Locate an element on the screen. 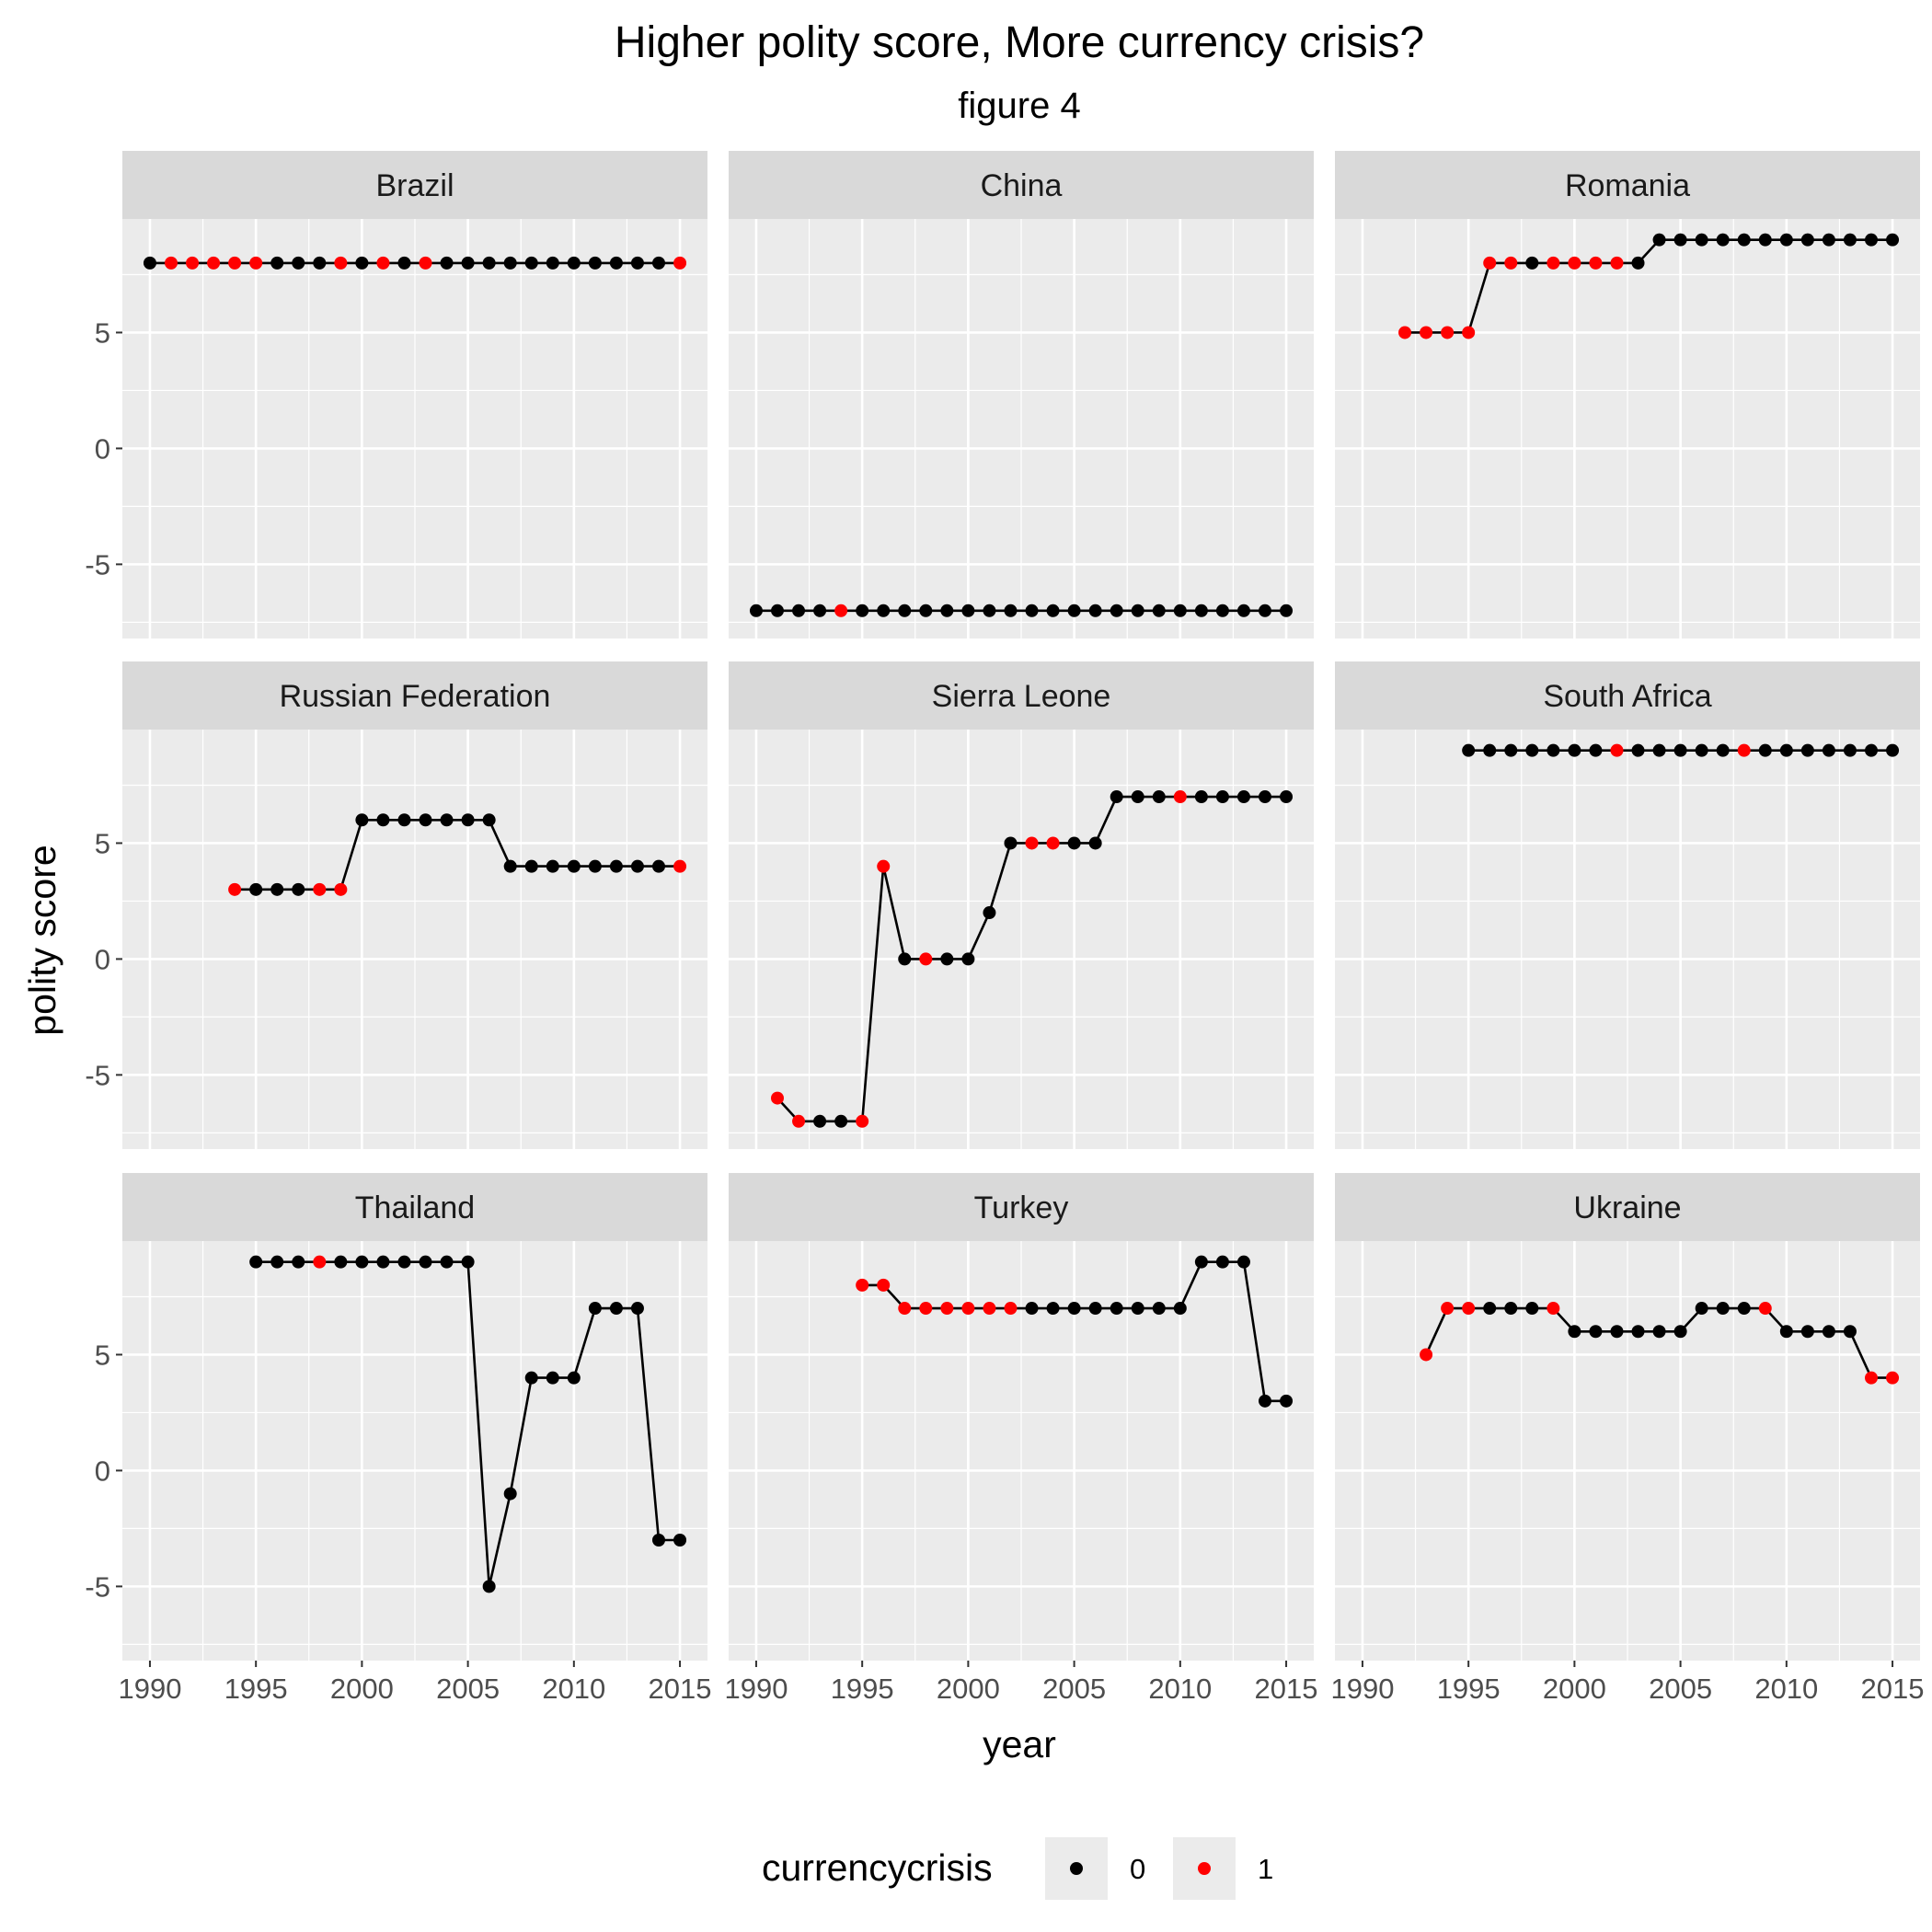 This screenshot has width=1932, height=1932. legend-label: 1 is located at coordinates (1265, 1869).